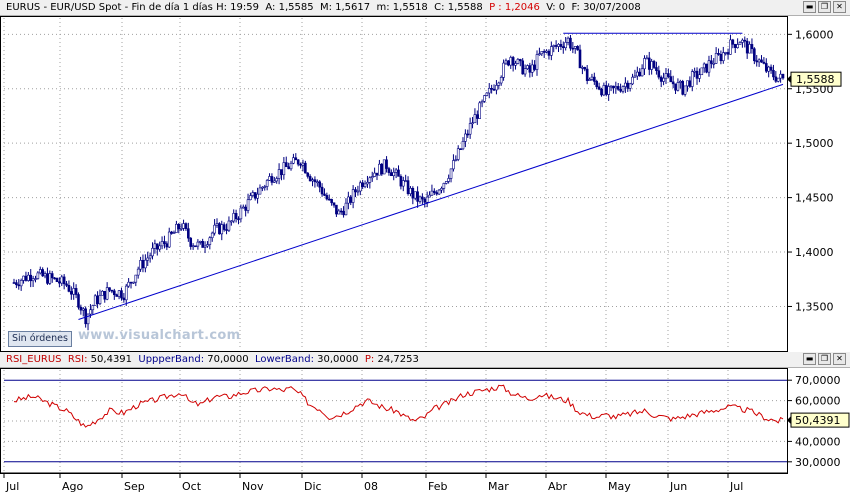 The height and width of the screenshot is (493, 850). What do you see at coordinates (313, 486) in the screenshot?
I see `x-tick-label: Dic` at bounding box center [313, 486].